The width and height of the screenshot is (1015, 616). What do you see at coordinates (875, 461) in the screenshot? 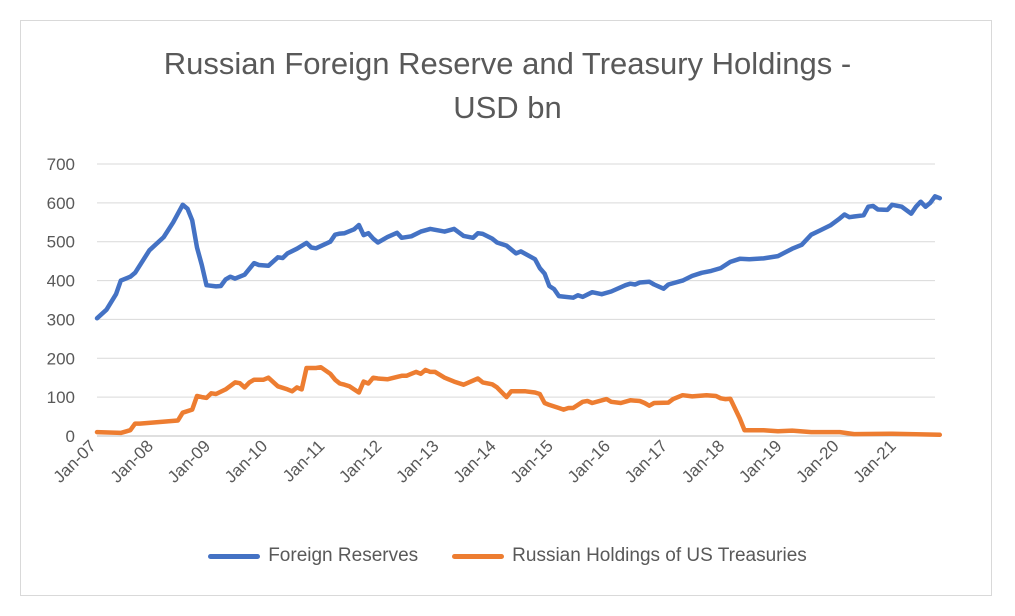
I see `x-tick-label: Jan-21` at bounding box center [875, 461].